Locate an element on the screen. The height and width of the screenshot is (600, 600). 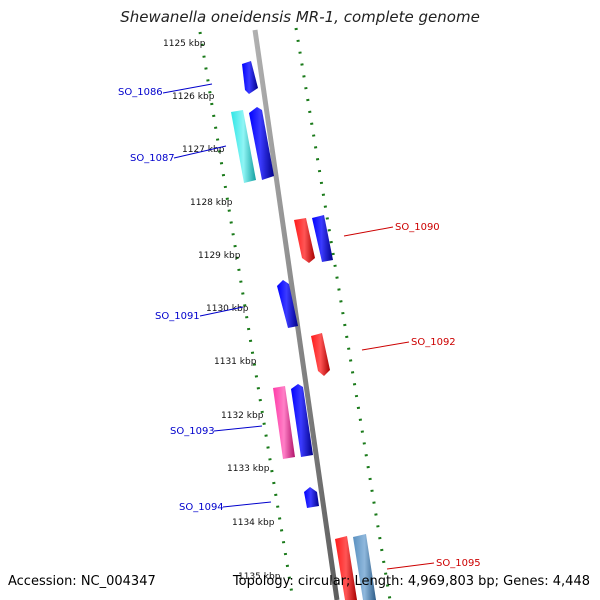
tick-label: 1126 kbp is located at coordinates (193, 97).